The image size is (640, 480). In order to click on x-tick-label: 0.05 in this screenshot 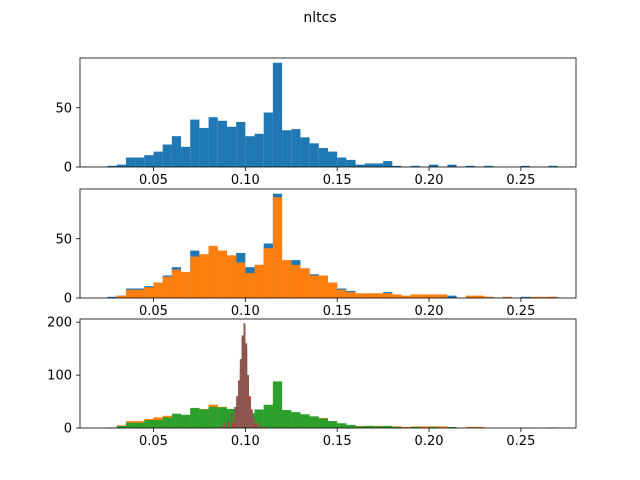, I will do `click(153, 180)`.